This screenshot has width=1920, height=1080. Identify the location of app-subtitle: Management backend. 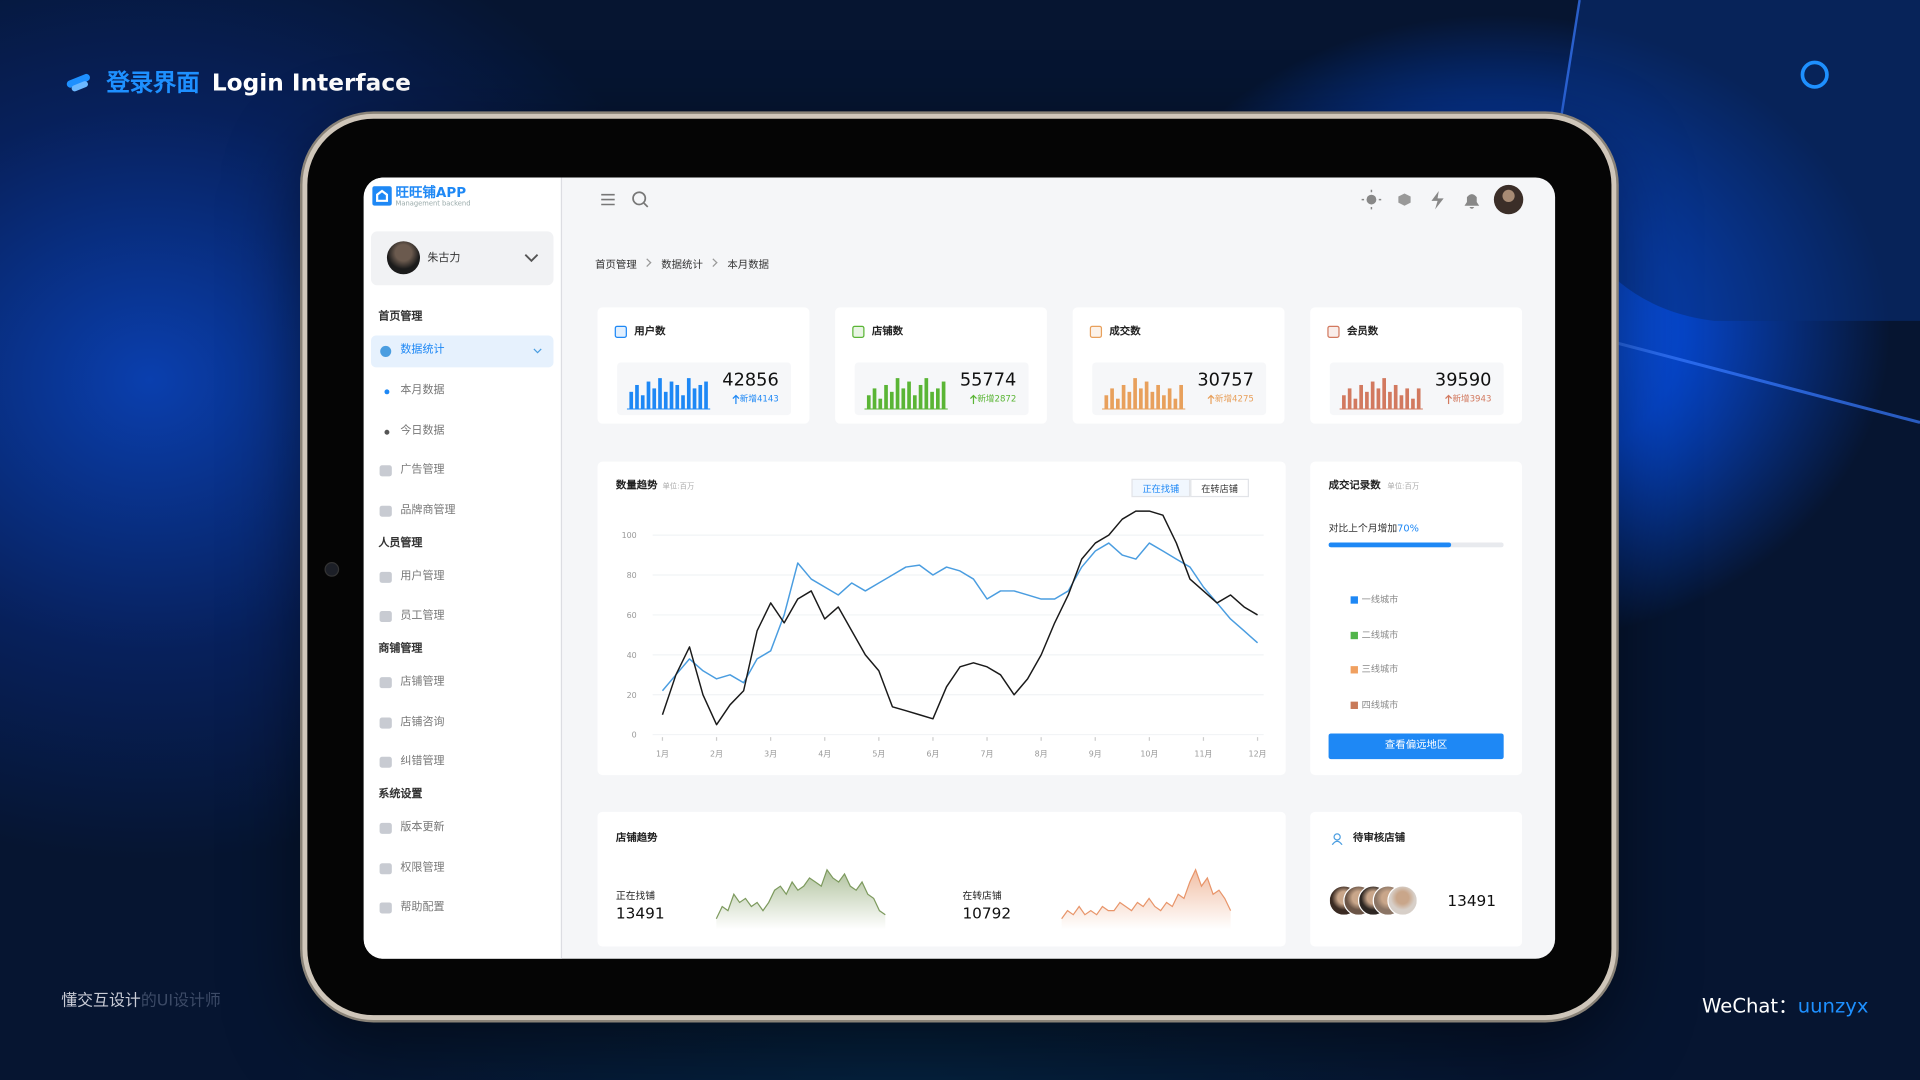
(433, 204).